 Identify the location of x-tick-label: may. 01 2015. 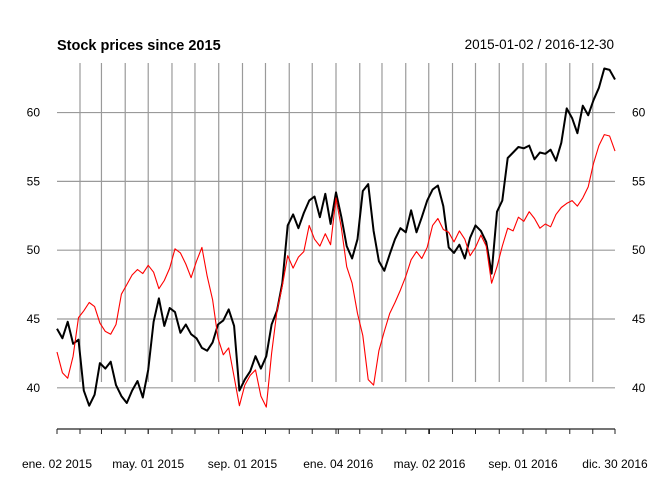
(148, 464).